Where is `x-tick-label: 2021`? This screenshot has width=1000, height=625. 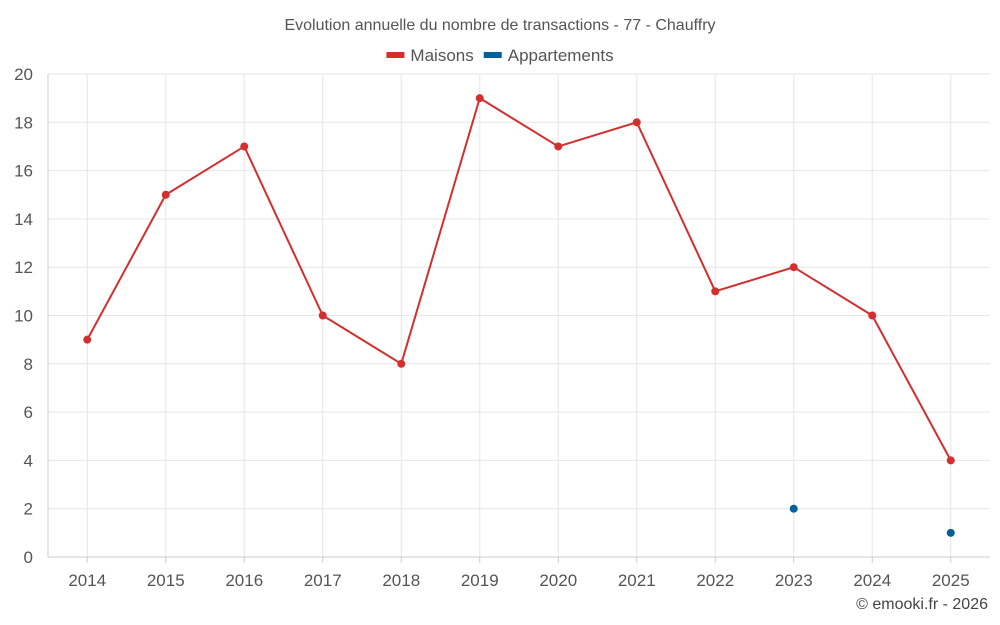 x-tick-label: 2021 is located at coordinates (637, 580).